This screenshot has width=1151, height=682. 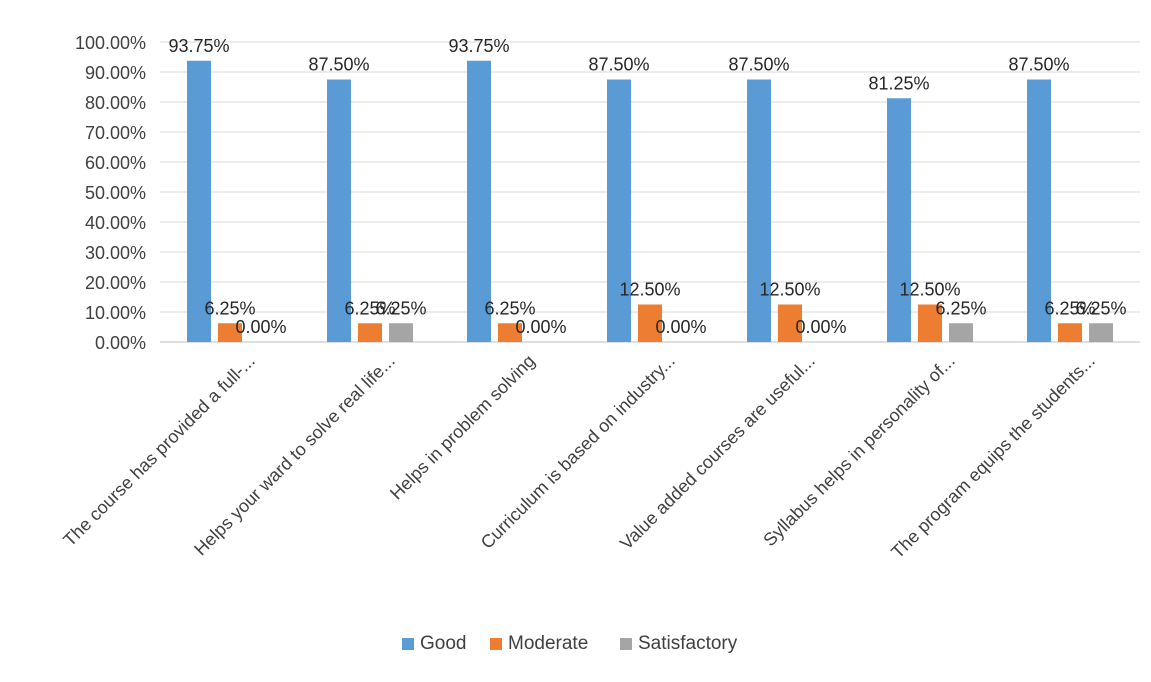 What do you see at coordinates (898, 83) in the screenshot?
I see `data-label-good: 81.25%` at bounding box center [898, 83].